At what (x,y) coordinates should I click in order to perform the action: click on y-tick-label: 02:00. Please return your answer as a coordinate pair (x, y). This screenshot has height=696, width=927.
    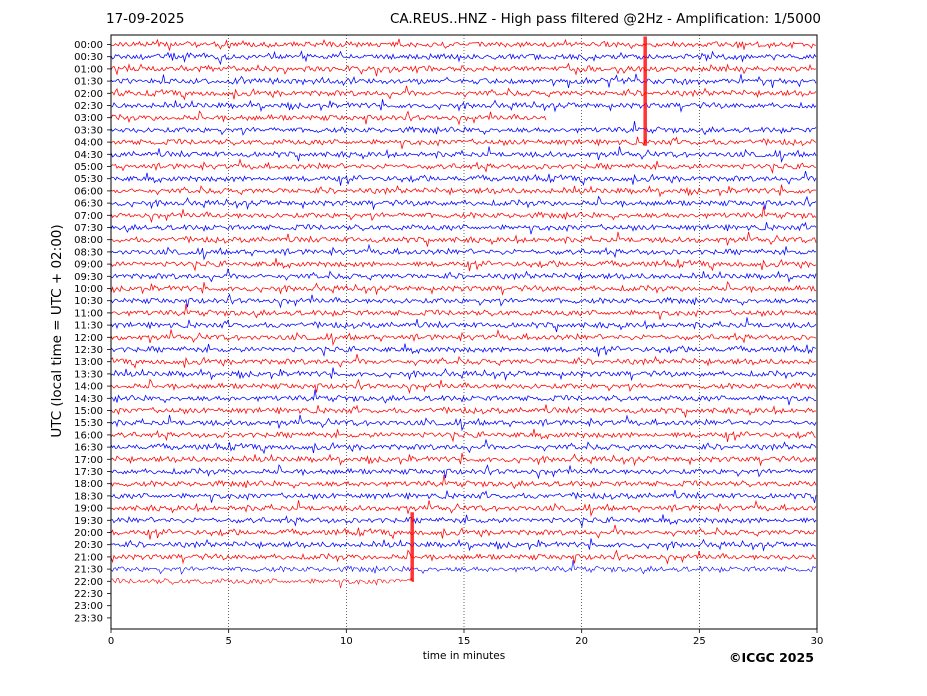
    Looking at the image, I should click on (88, 94).